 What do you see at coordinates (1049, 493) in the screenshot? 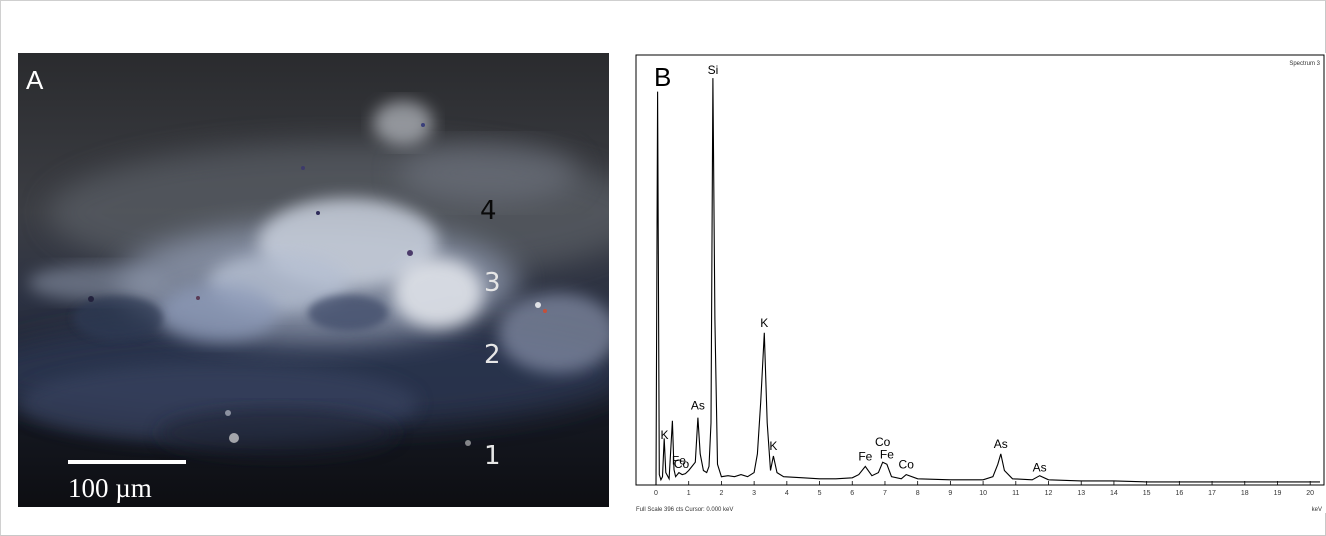
I see `x-tick-label: 12` at bounding box center [1049, 493].